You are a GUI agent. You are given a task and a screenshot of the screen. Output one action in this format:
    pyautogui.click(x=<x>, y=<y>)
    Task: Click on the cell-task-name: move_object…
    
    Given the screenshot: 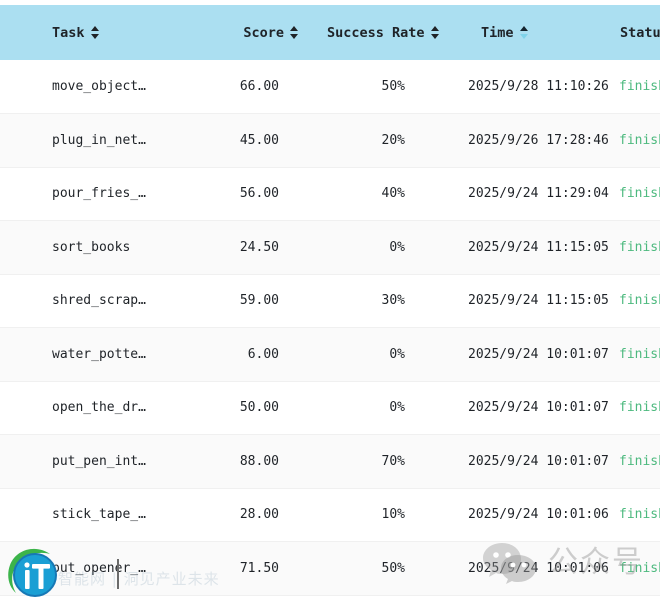 What is the action you would take?
    pyautogui.click(x=103, y=87)
    